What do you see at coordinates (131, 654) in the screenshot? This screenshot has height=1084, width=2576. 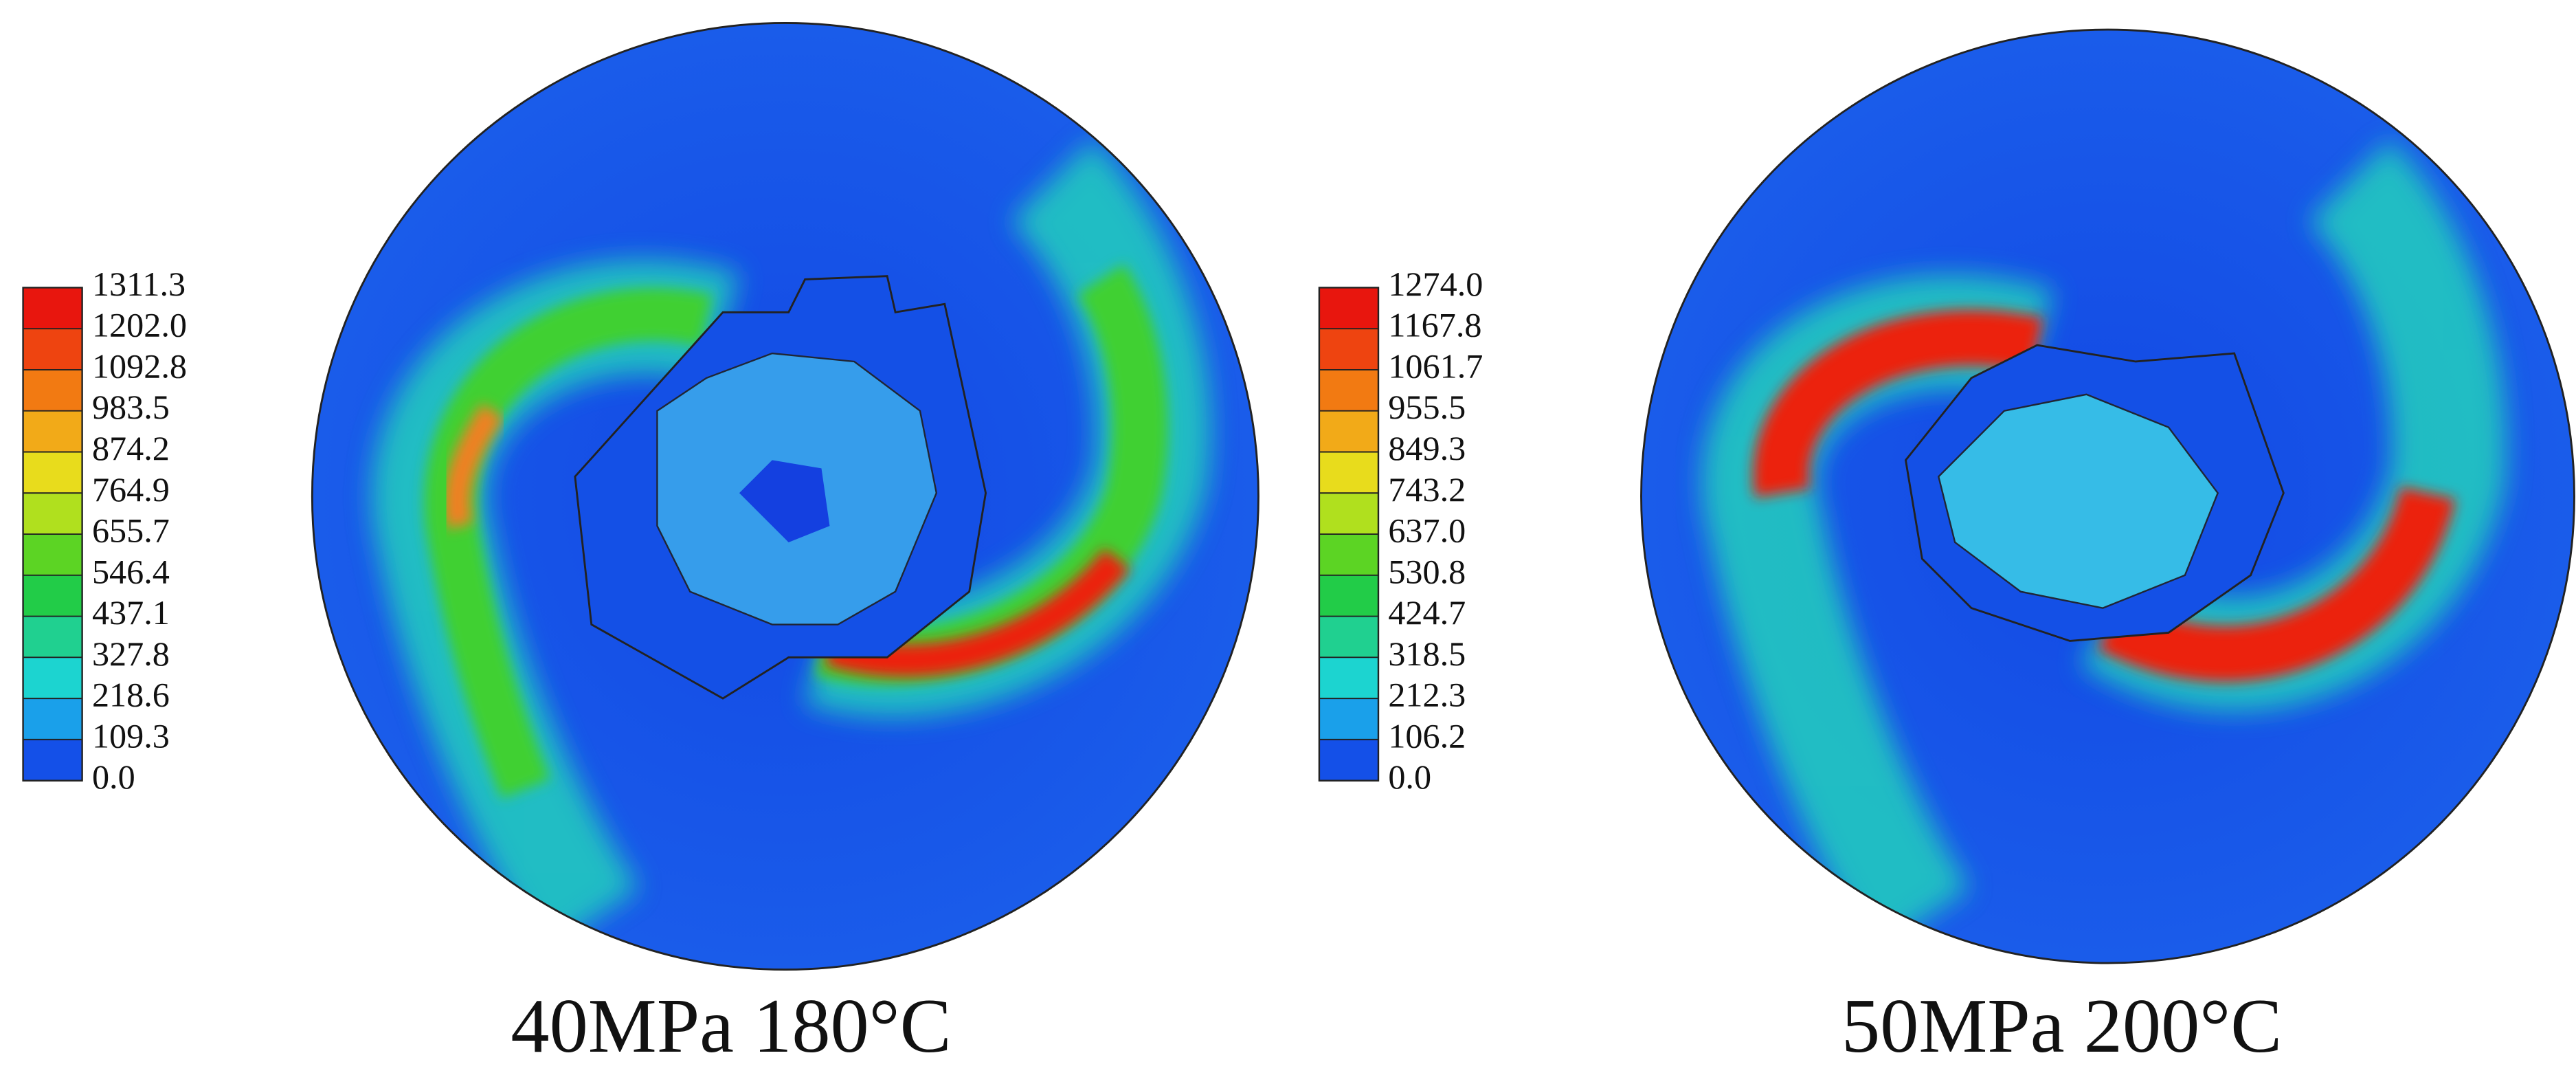 I see `colorbar-label: 327.8` at bounding box center [131, 654].